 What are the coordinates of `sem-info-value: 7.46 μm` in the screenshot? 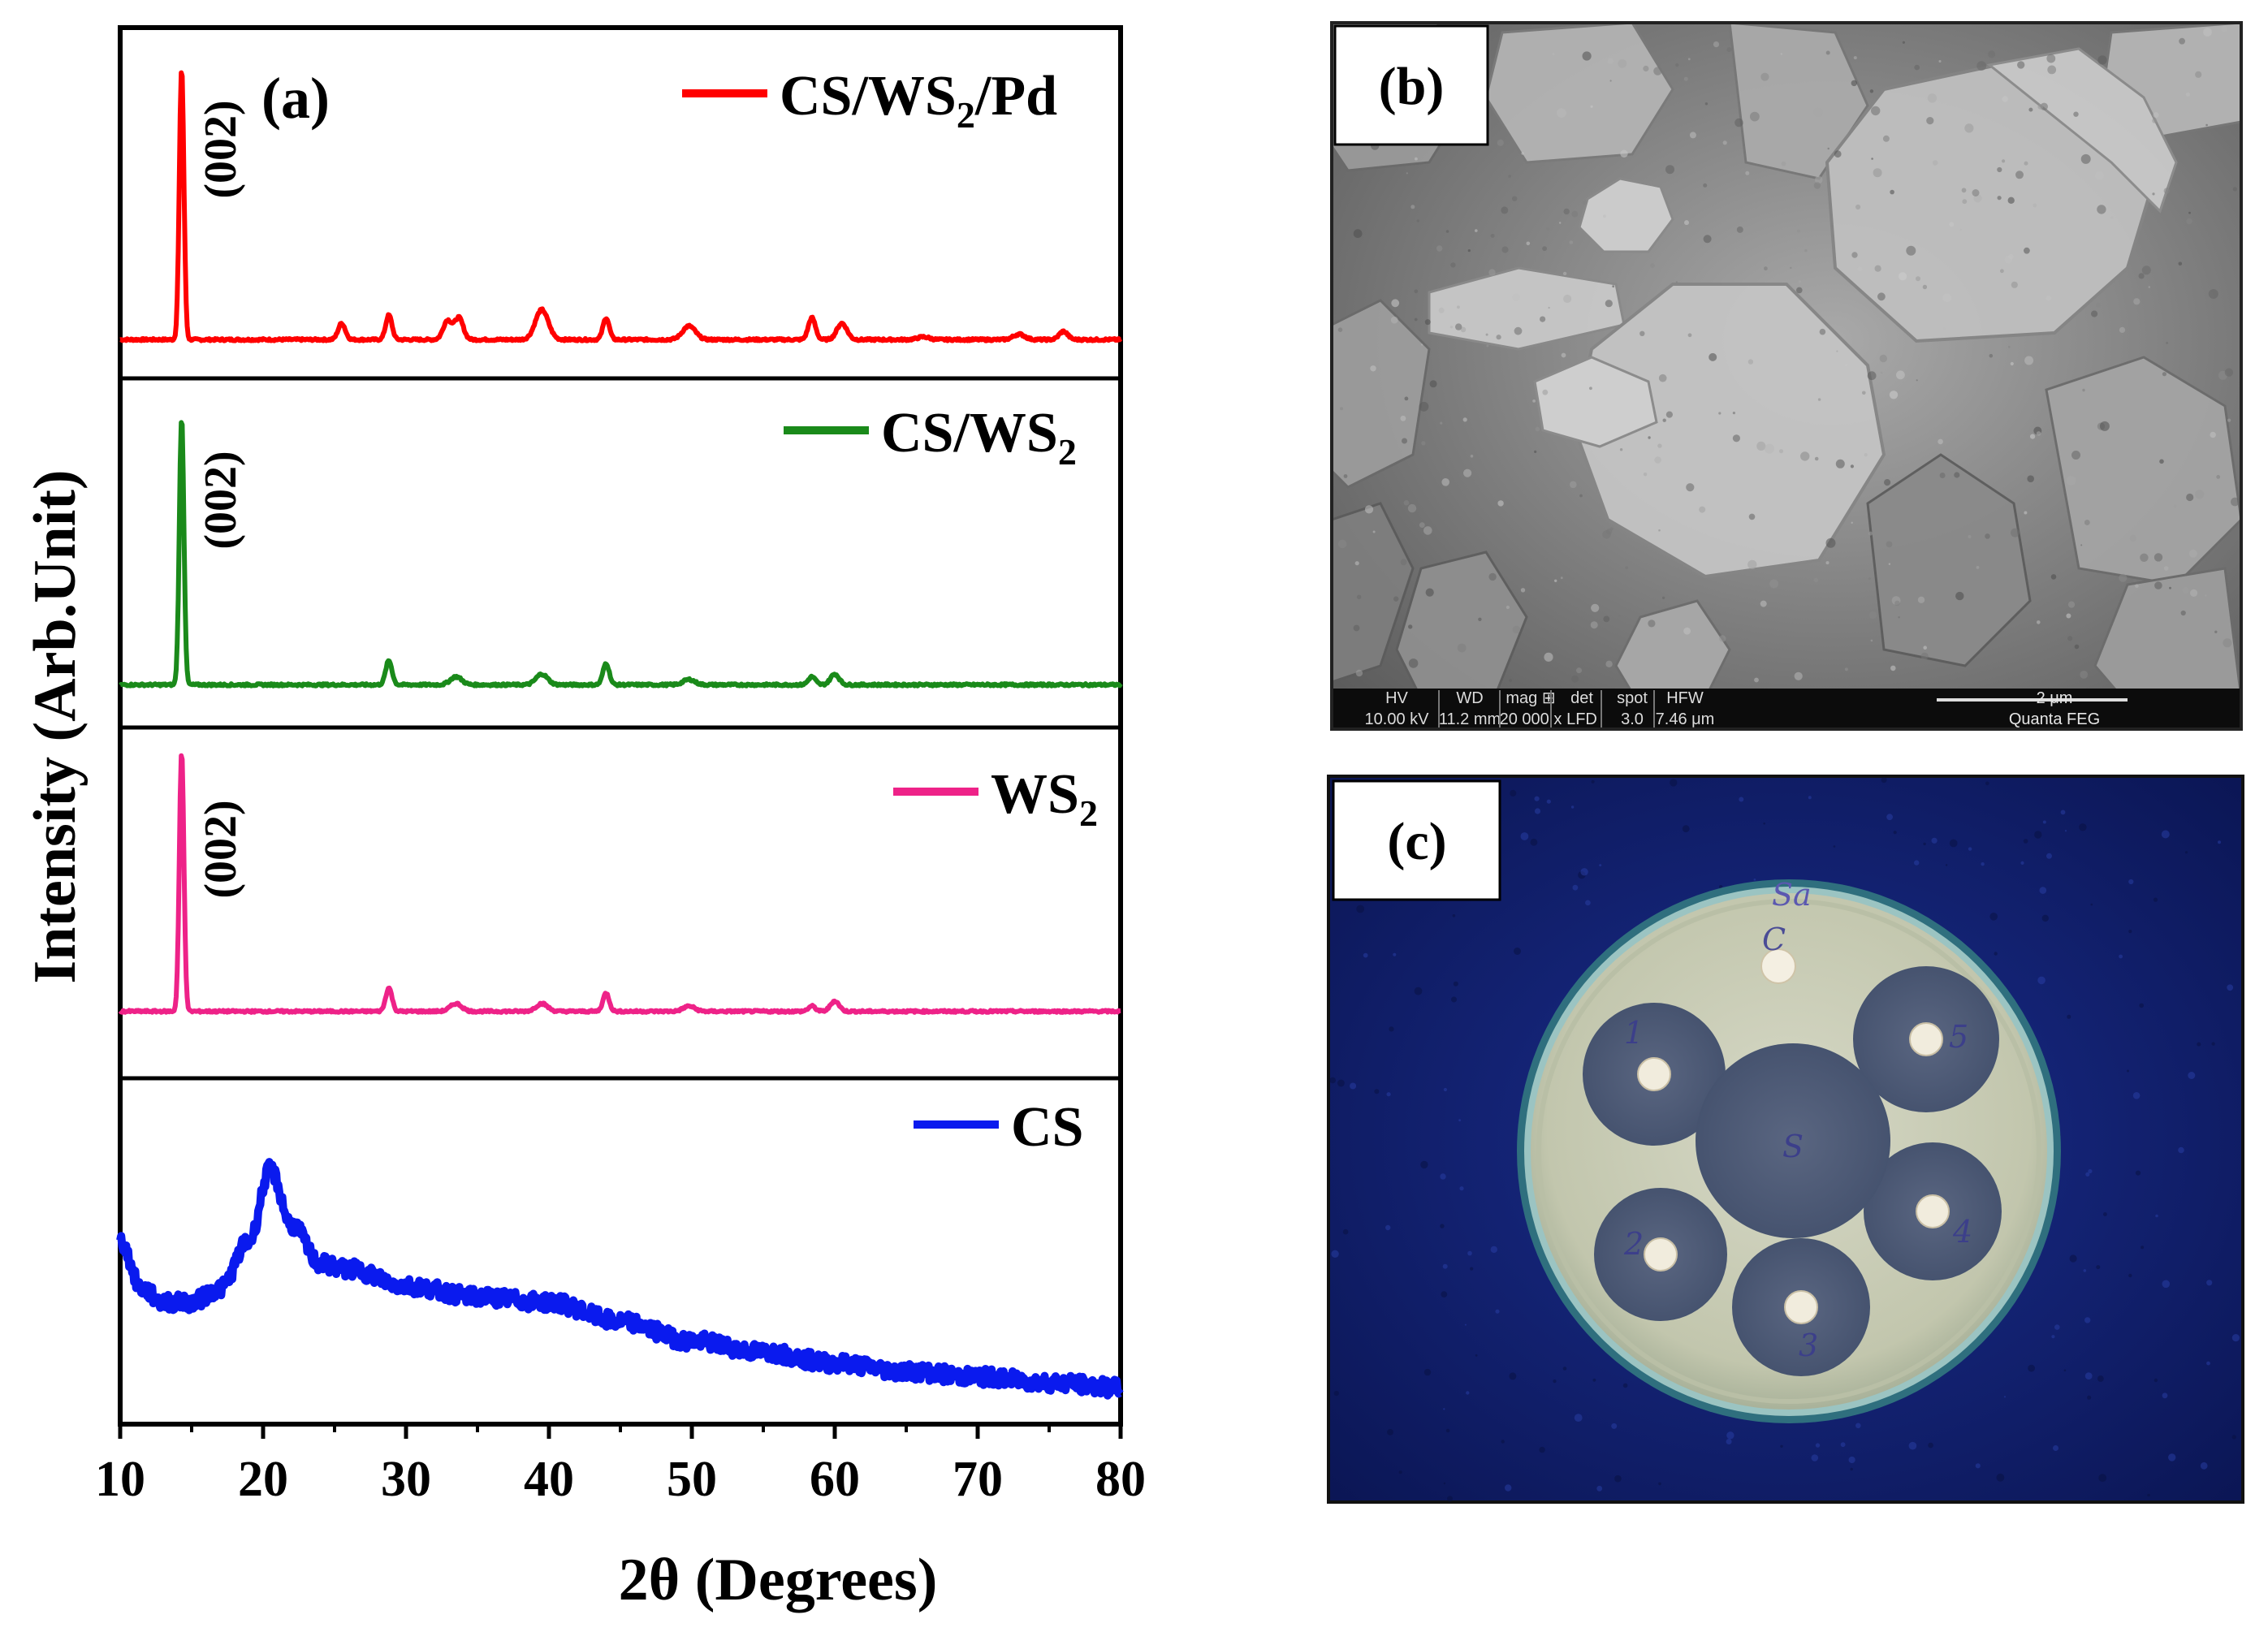 It's located at (1685, 719).